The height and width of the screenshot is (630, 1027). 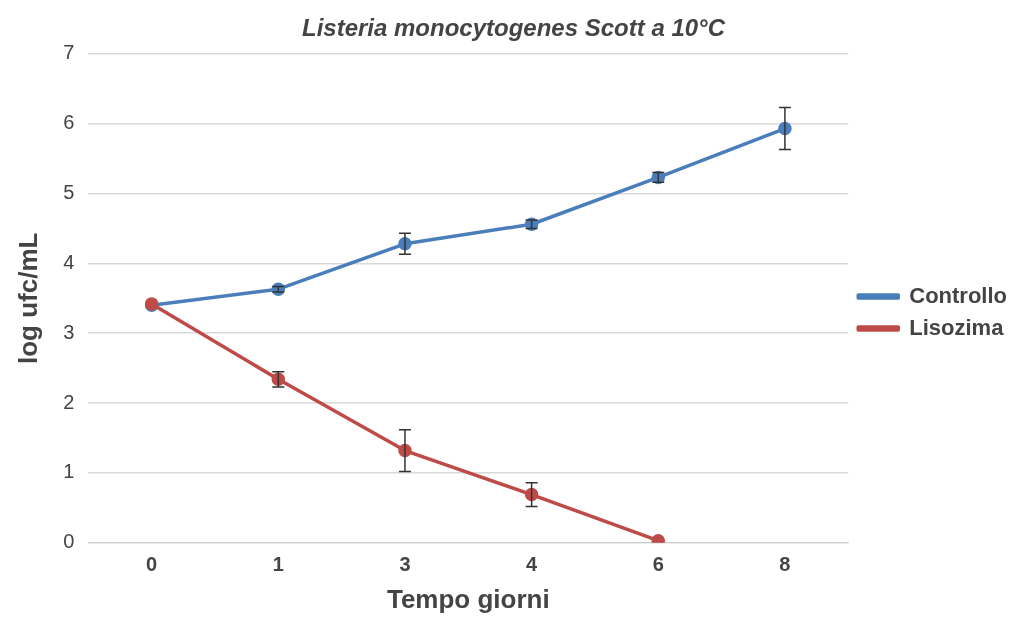 What do you see at coordinates (69, 122) in the screenshot?
I see `y-tick-label: 6` at bounding box center [69, 122].